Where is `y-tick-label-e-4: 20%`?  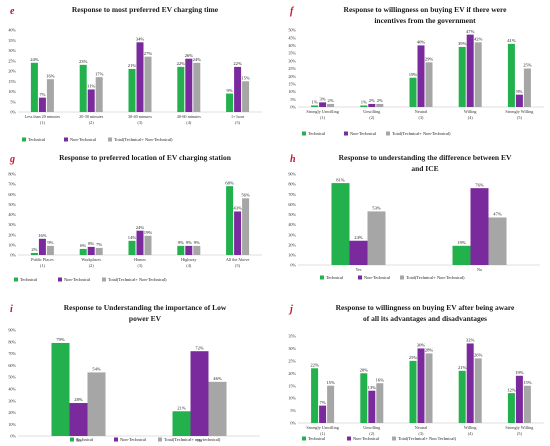
y-tick-label-e-4: 20% is located at coordinates (12, 71).